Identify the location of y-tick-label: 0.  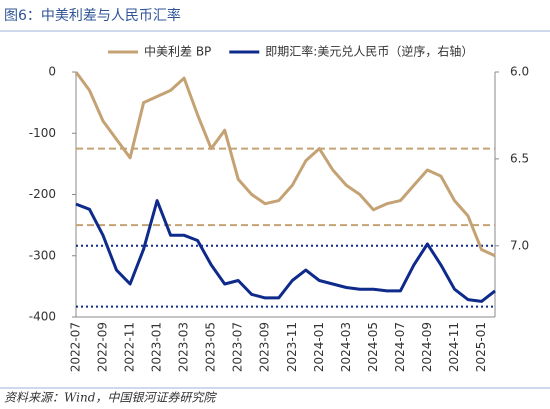
(52, 72).